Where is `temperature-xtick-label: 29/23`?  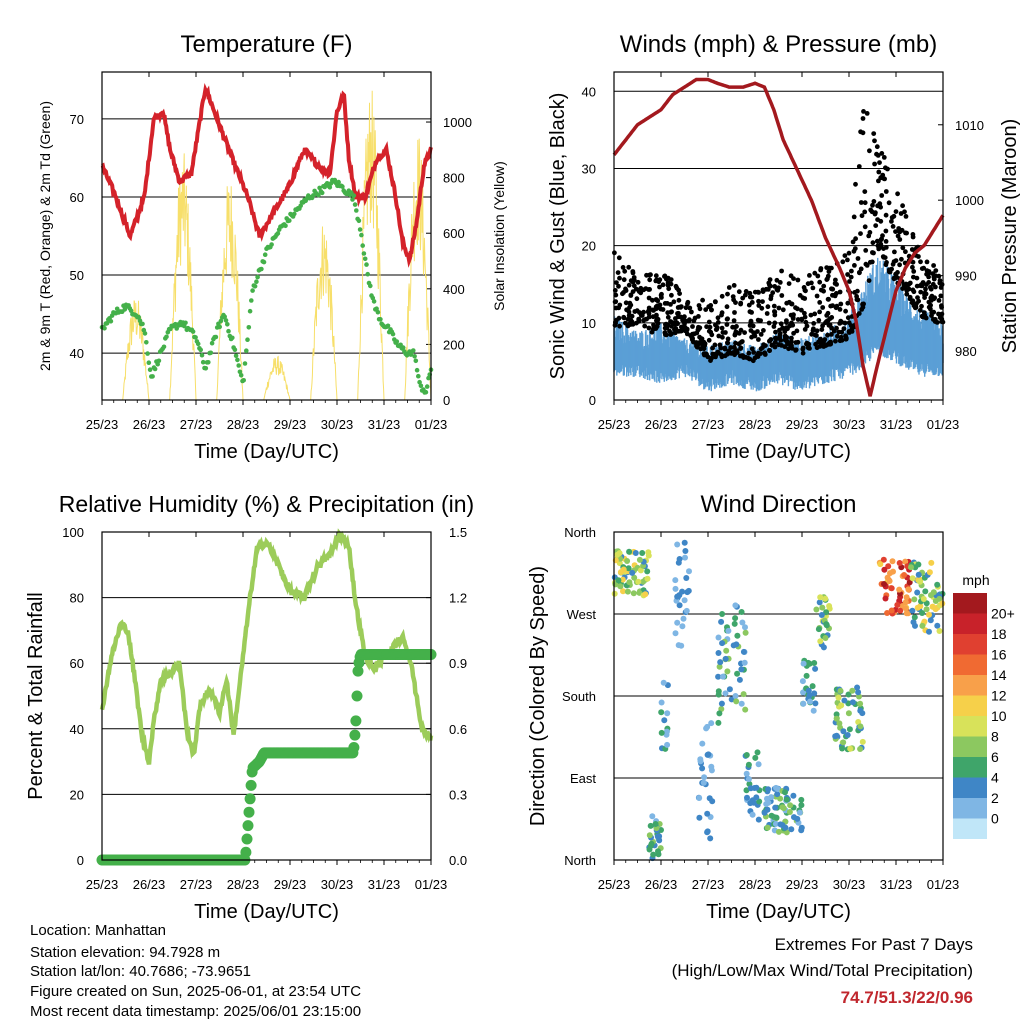
temperature-xtick-label: 29/23 is located at coordinates (290, 424).